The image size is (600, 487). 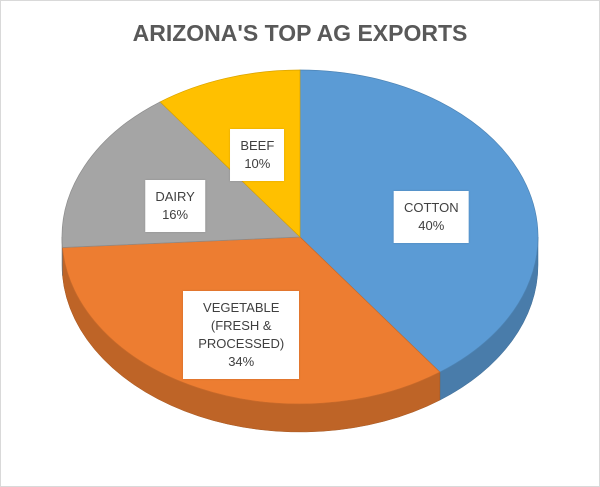 I want to click on data-label: COTTON 40%, so click(x=431, y=217).